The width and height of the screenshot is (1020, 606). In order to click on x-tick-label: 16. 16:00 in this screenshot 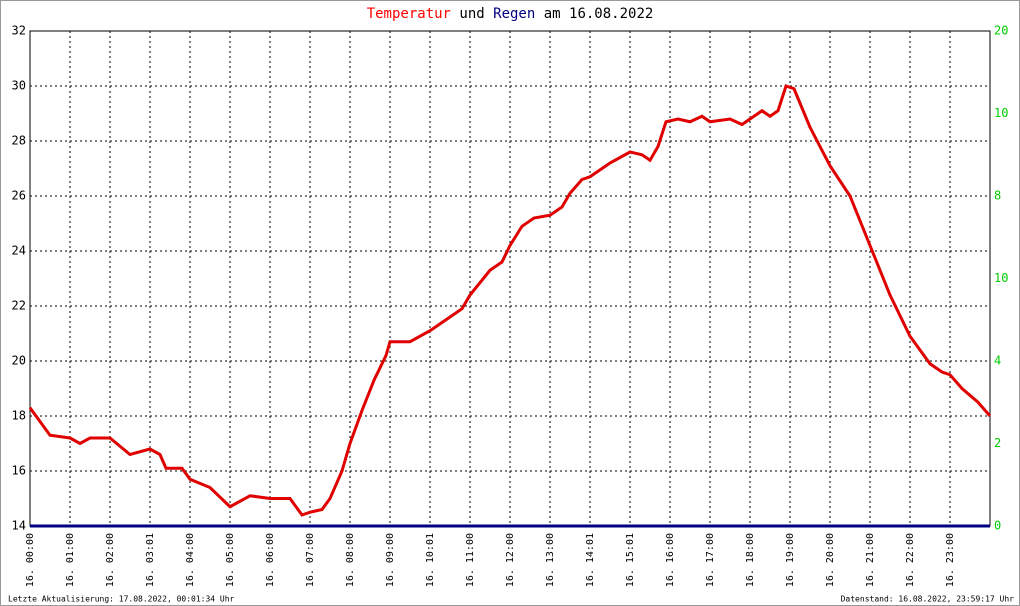, I will do `click(670, 560)`.